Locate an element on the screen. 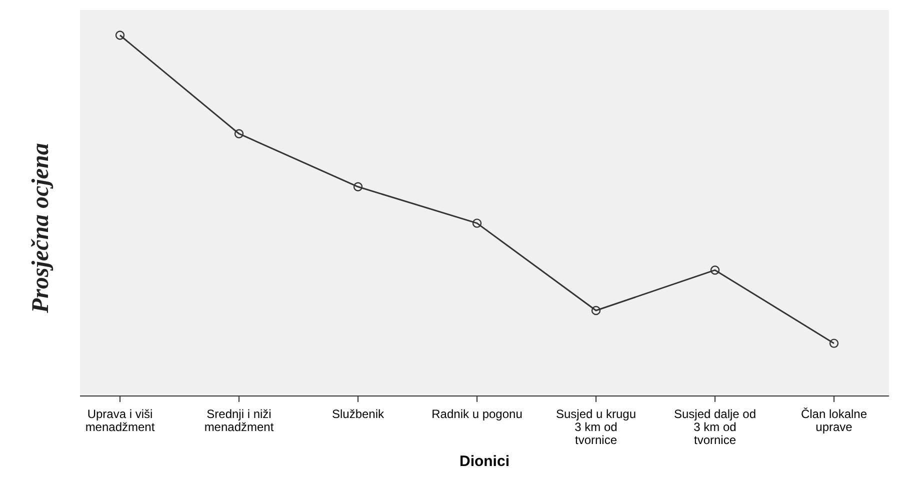  x-tick-label: Susjed u krugu 3 km od tvornice is located at coordinates (596, 427).